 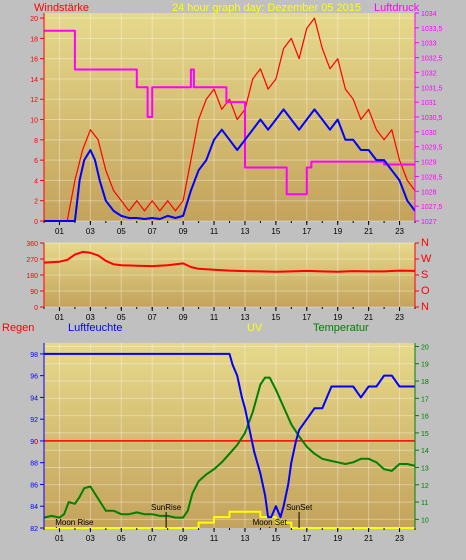 What do you see at coordinates (34, 355) in the screenshot?
I see `left-tick-label: 98` at bounding box center [34, 355].